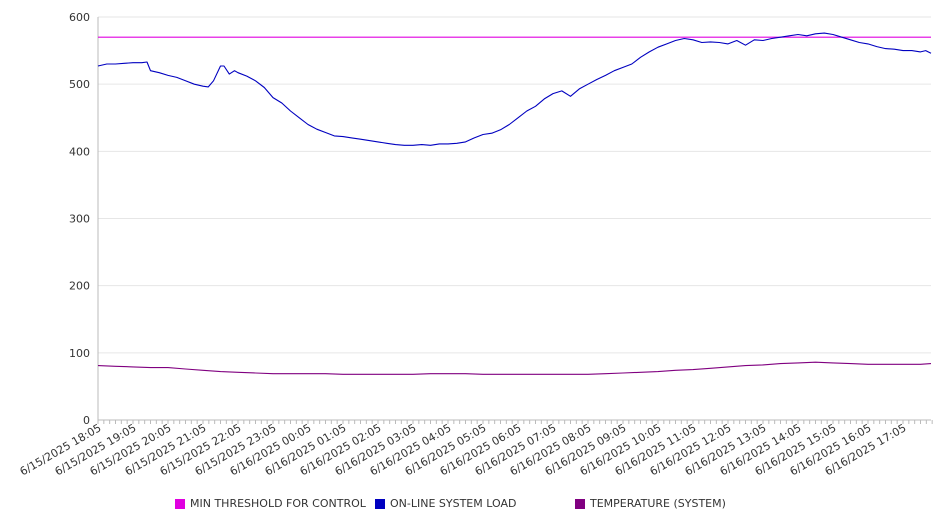  I want to click on legend-label-threshold: MIN THRESHOLD FOR CONTROL, so click(278, 503).